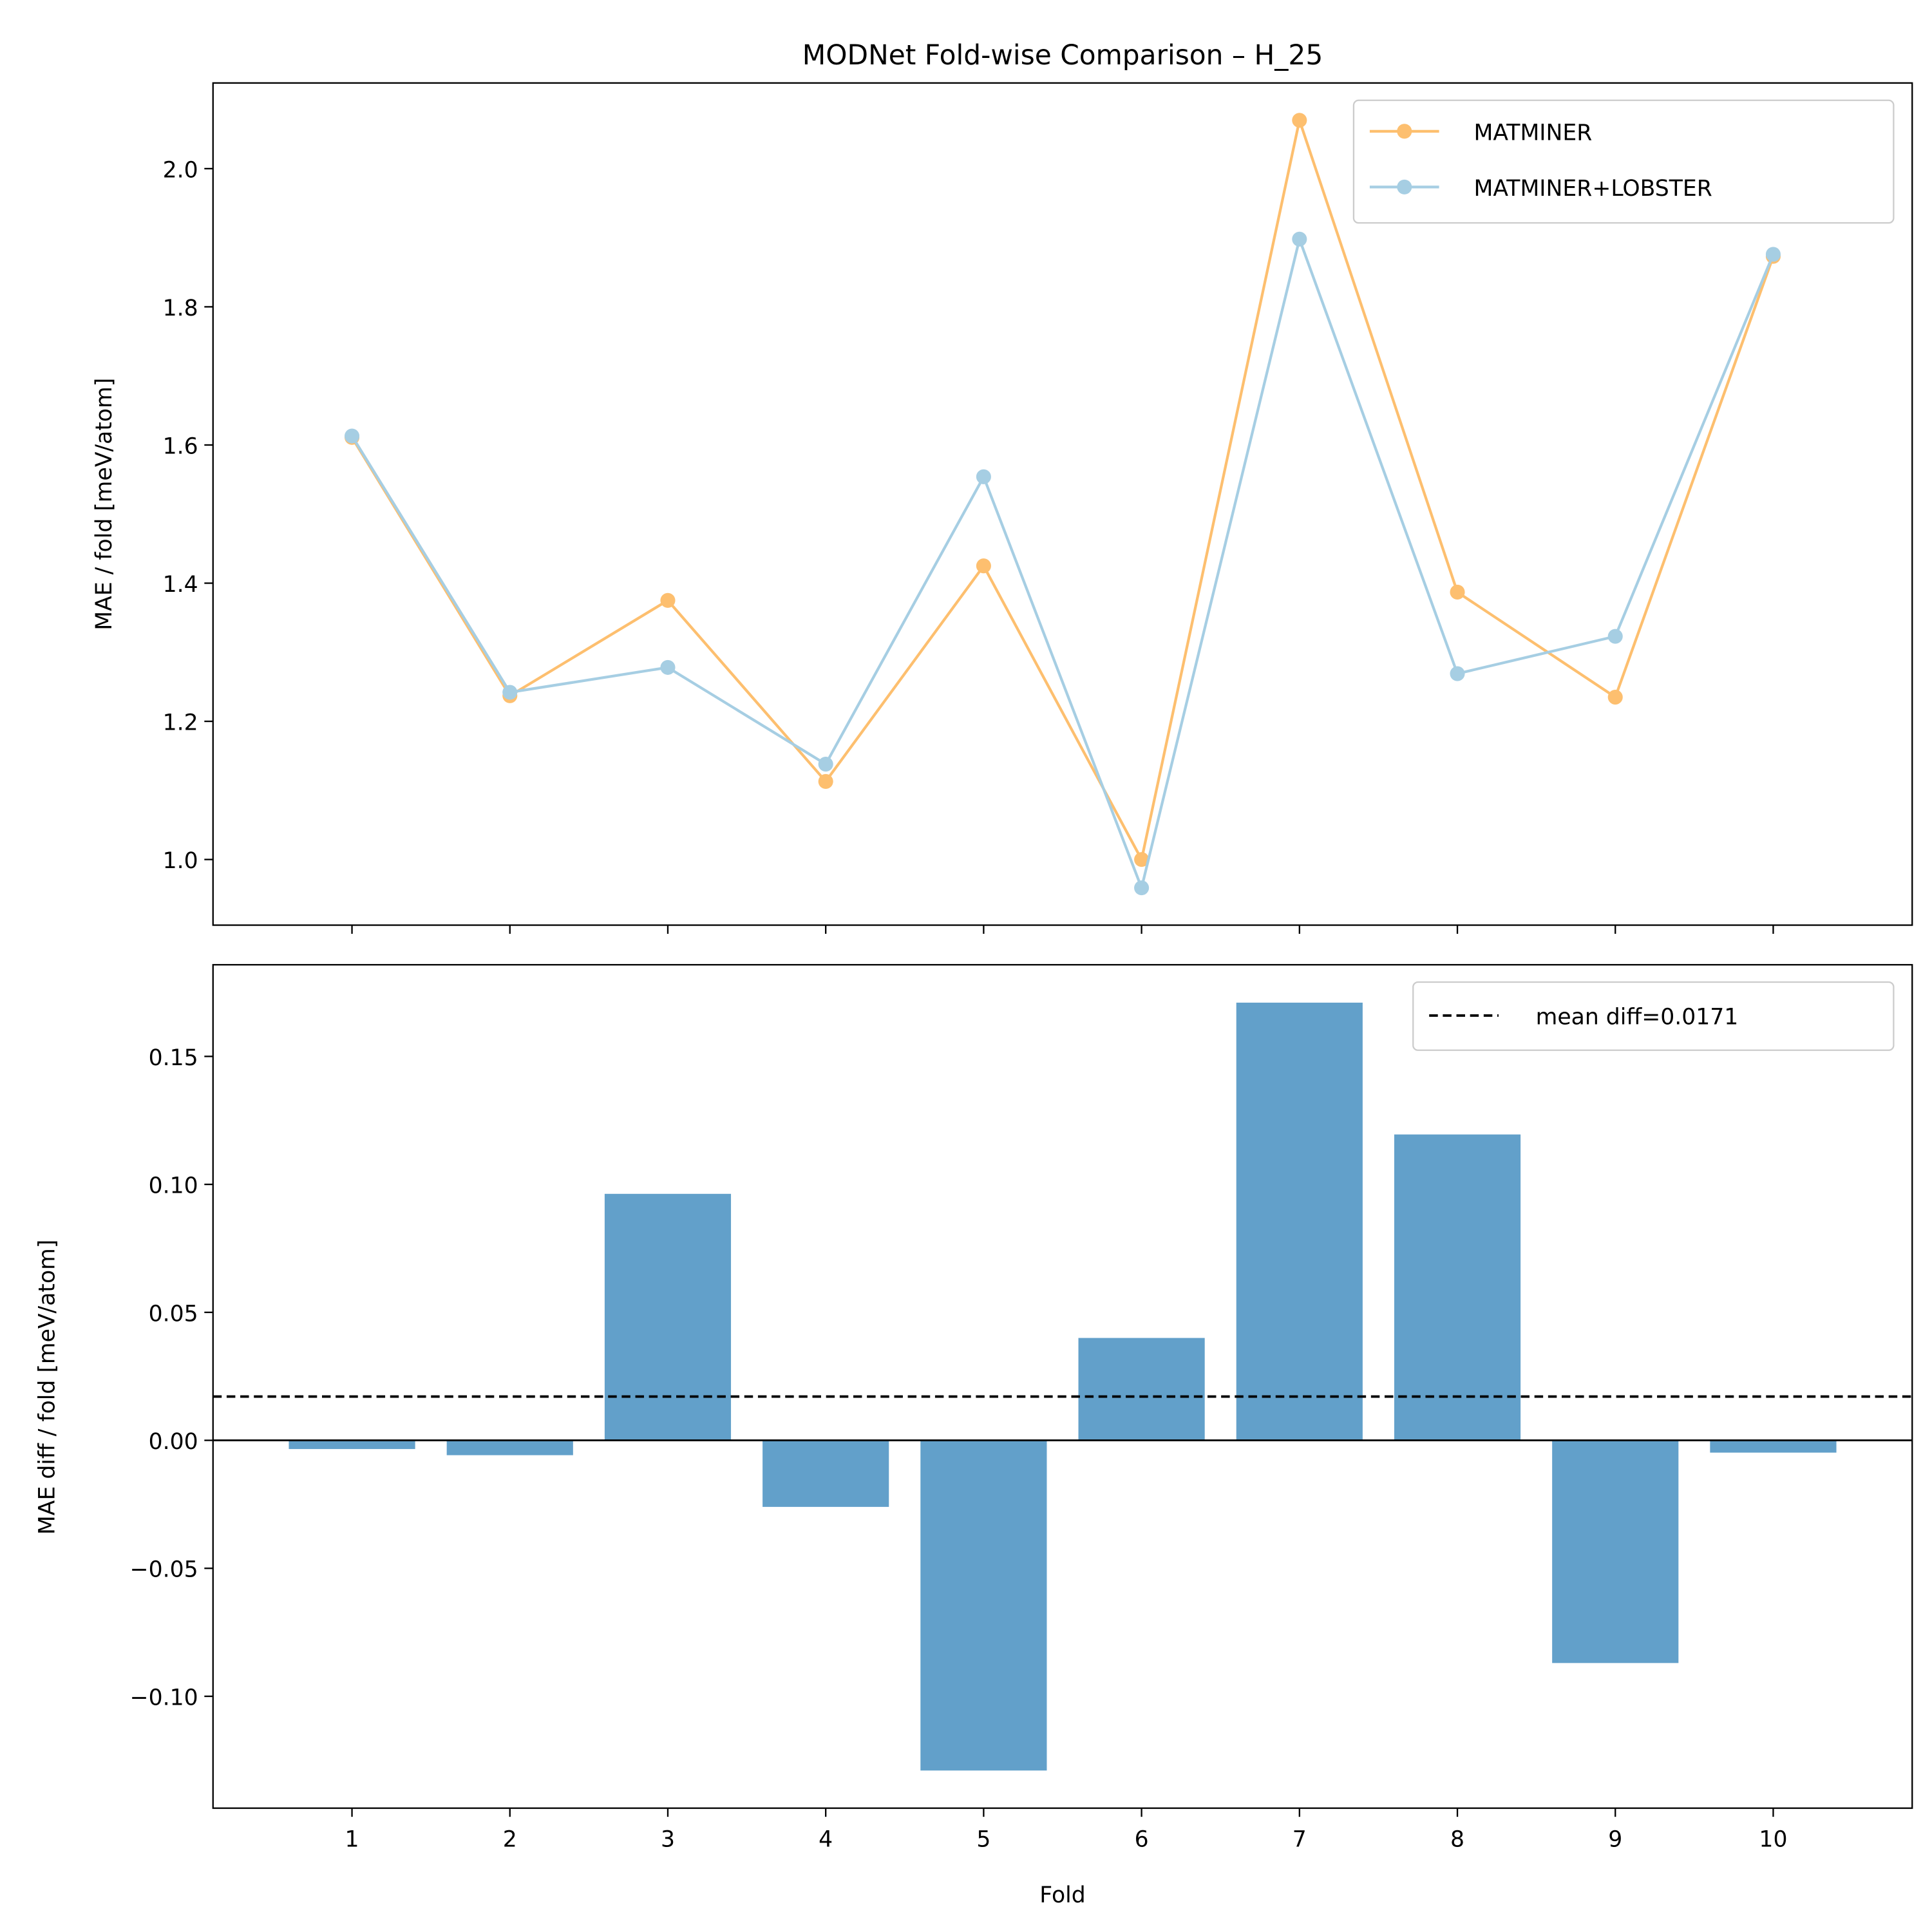  I want to click on x-axis-label: Fold, so click(1062, 1895).